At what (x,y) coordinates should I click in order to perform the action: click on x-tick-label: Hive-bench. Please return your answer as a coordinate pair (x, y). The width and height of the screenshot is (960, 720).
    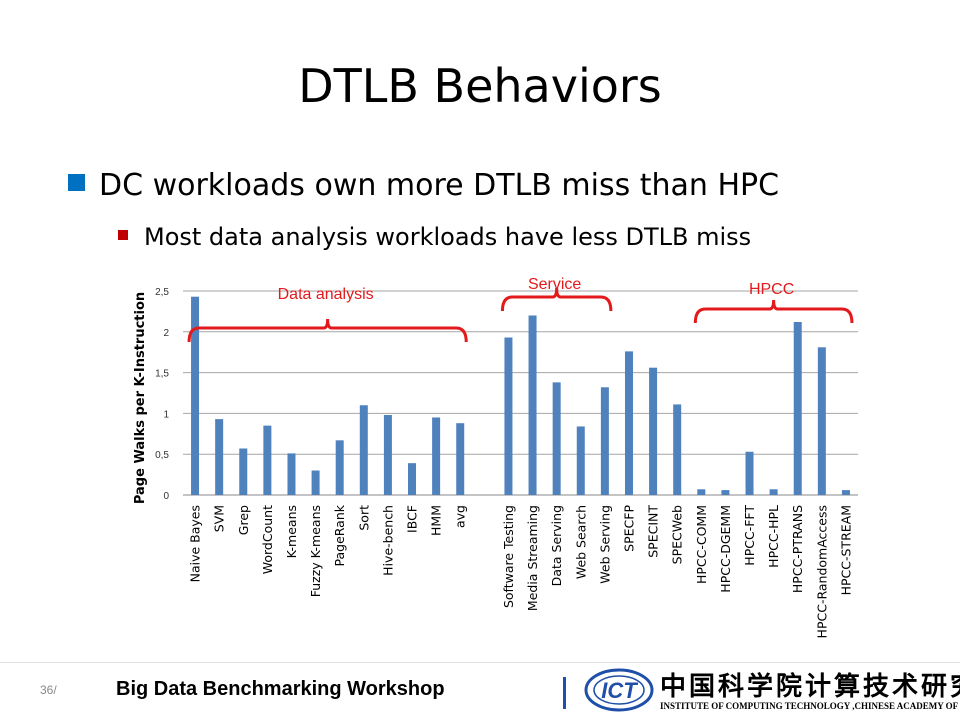
    Looking at the image, I should click on (387, 540).